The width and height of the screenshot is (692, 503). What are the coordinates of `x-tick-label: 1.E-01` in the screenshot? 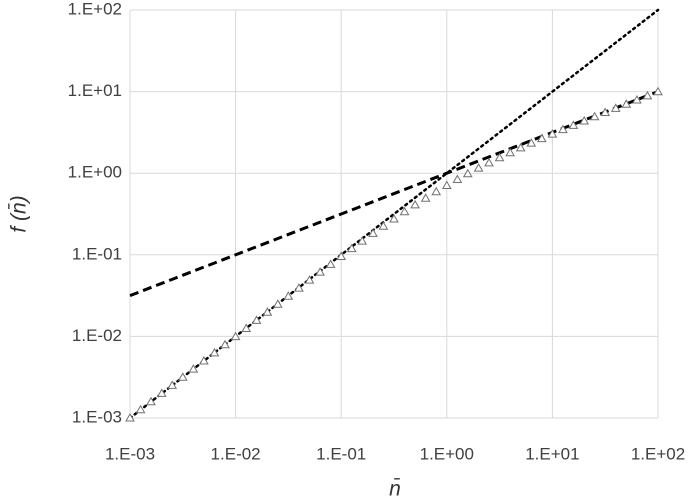 It's located at (341, 453).